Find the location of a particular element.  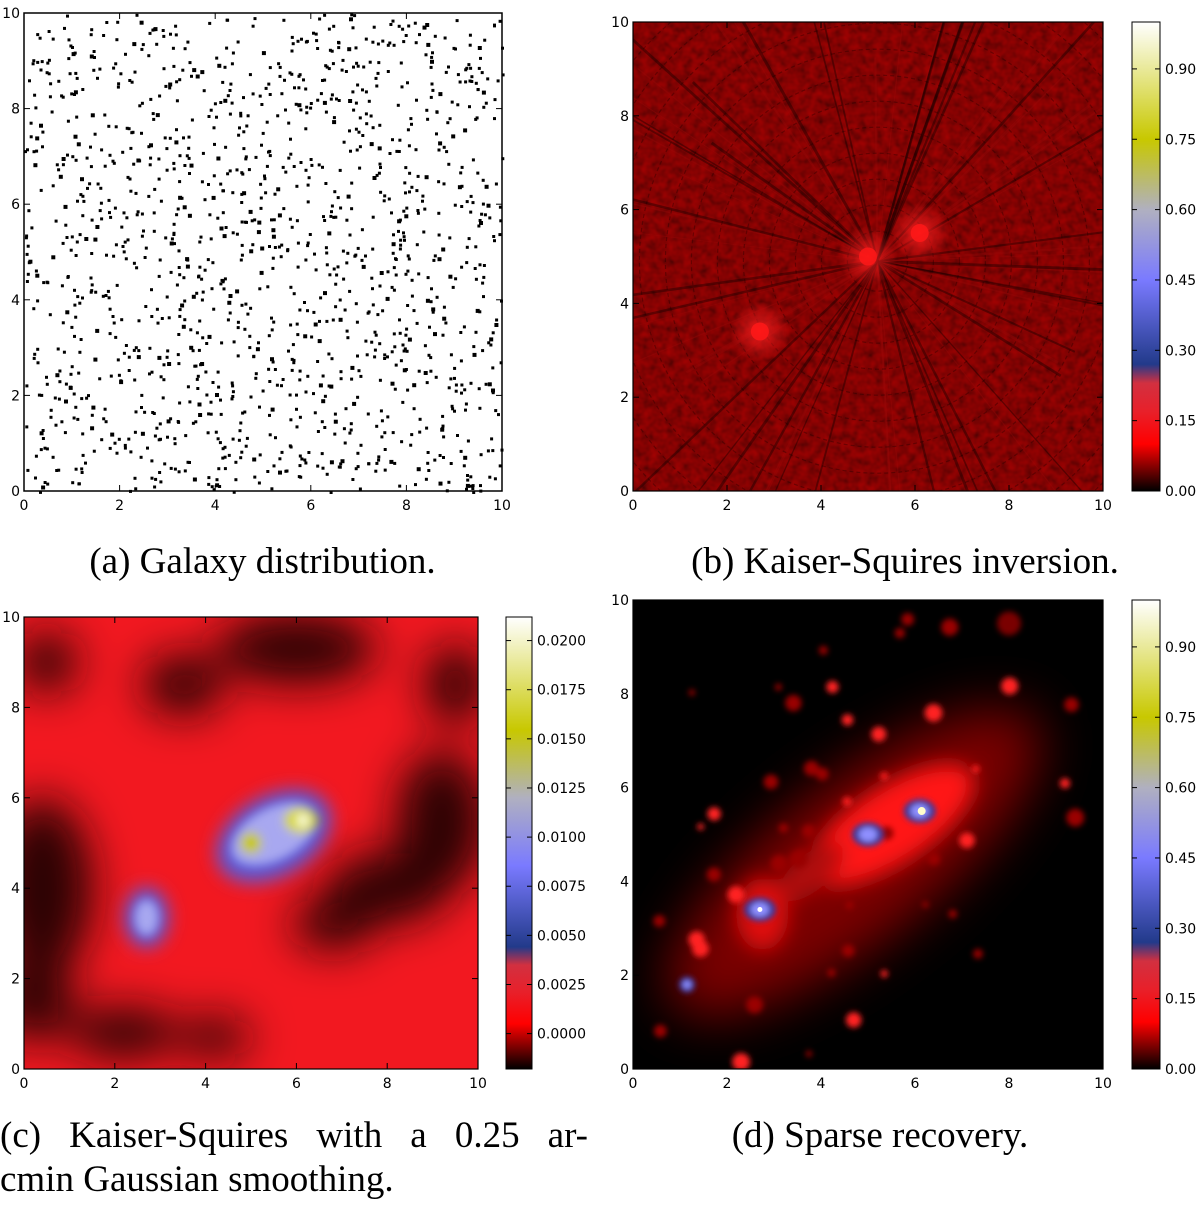

colorbar-frame is located at coordinates (1146, 834).